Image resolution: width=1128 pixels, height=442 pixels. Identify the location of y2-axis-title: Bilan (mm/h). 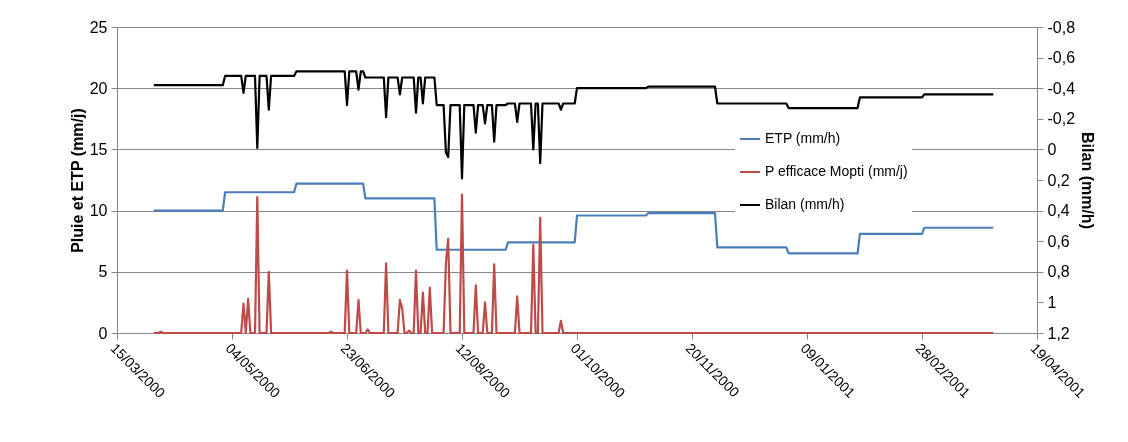
(1088, 180).